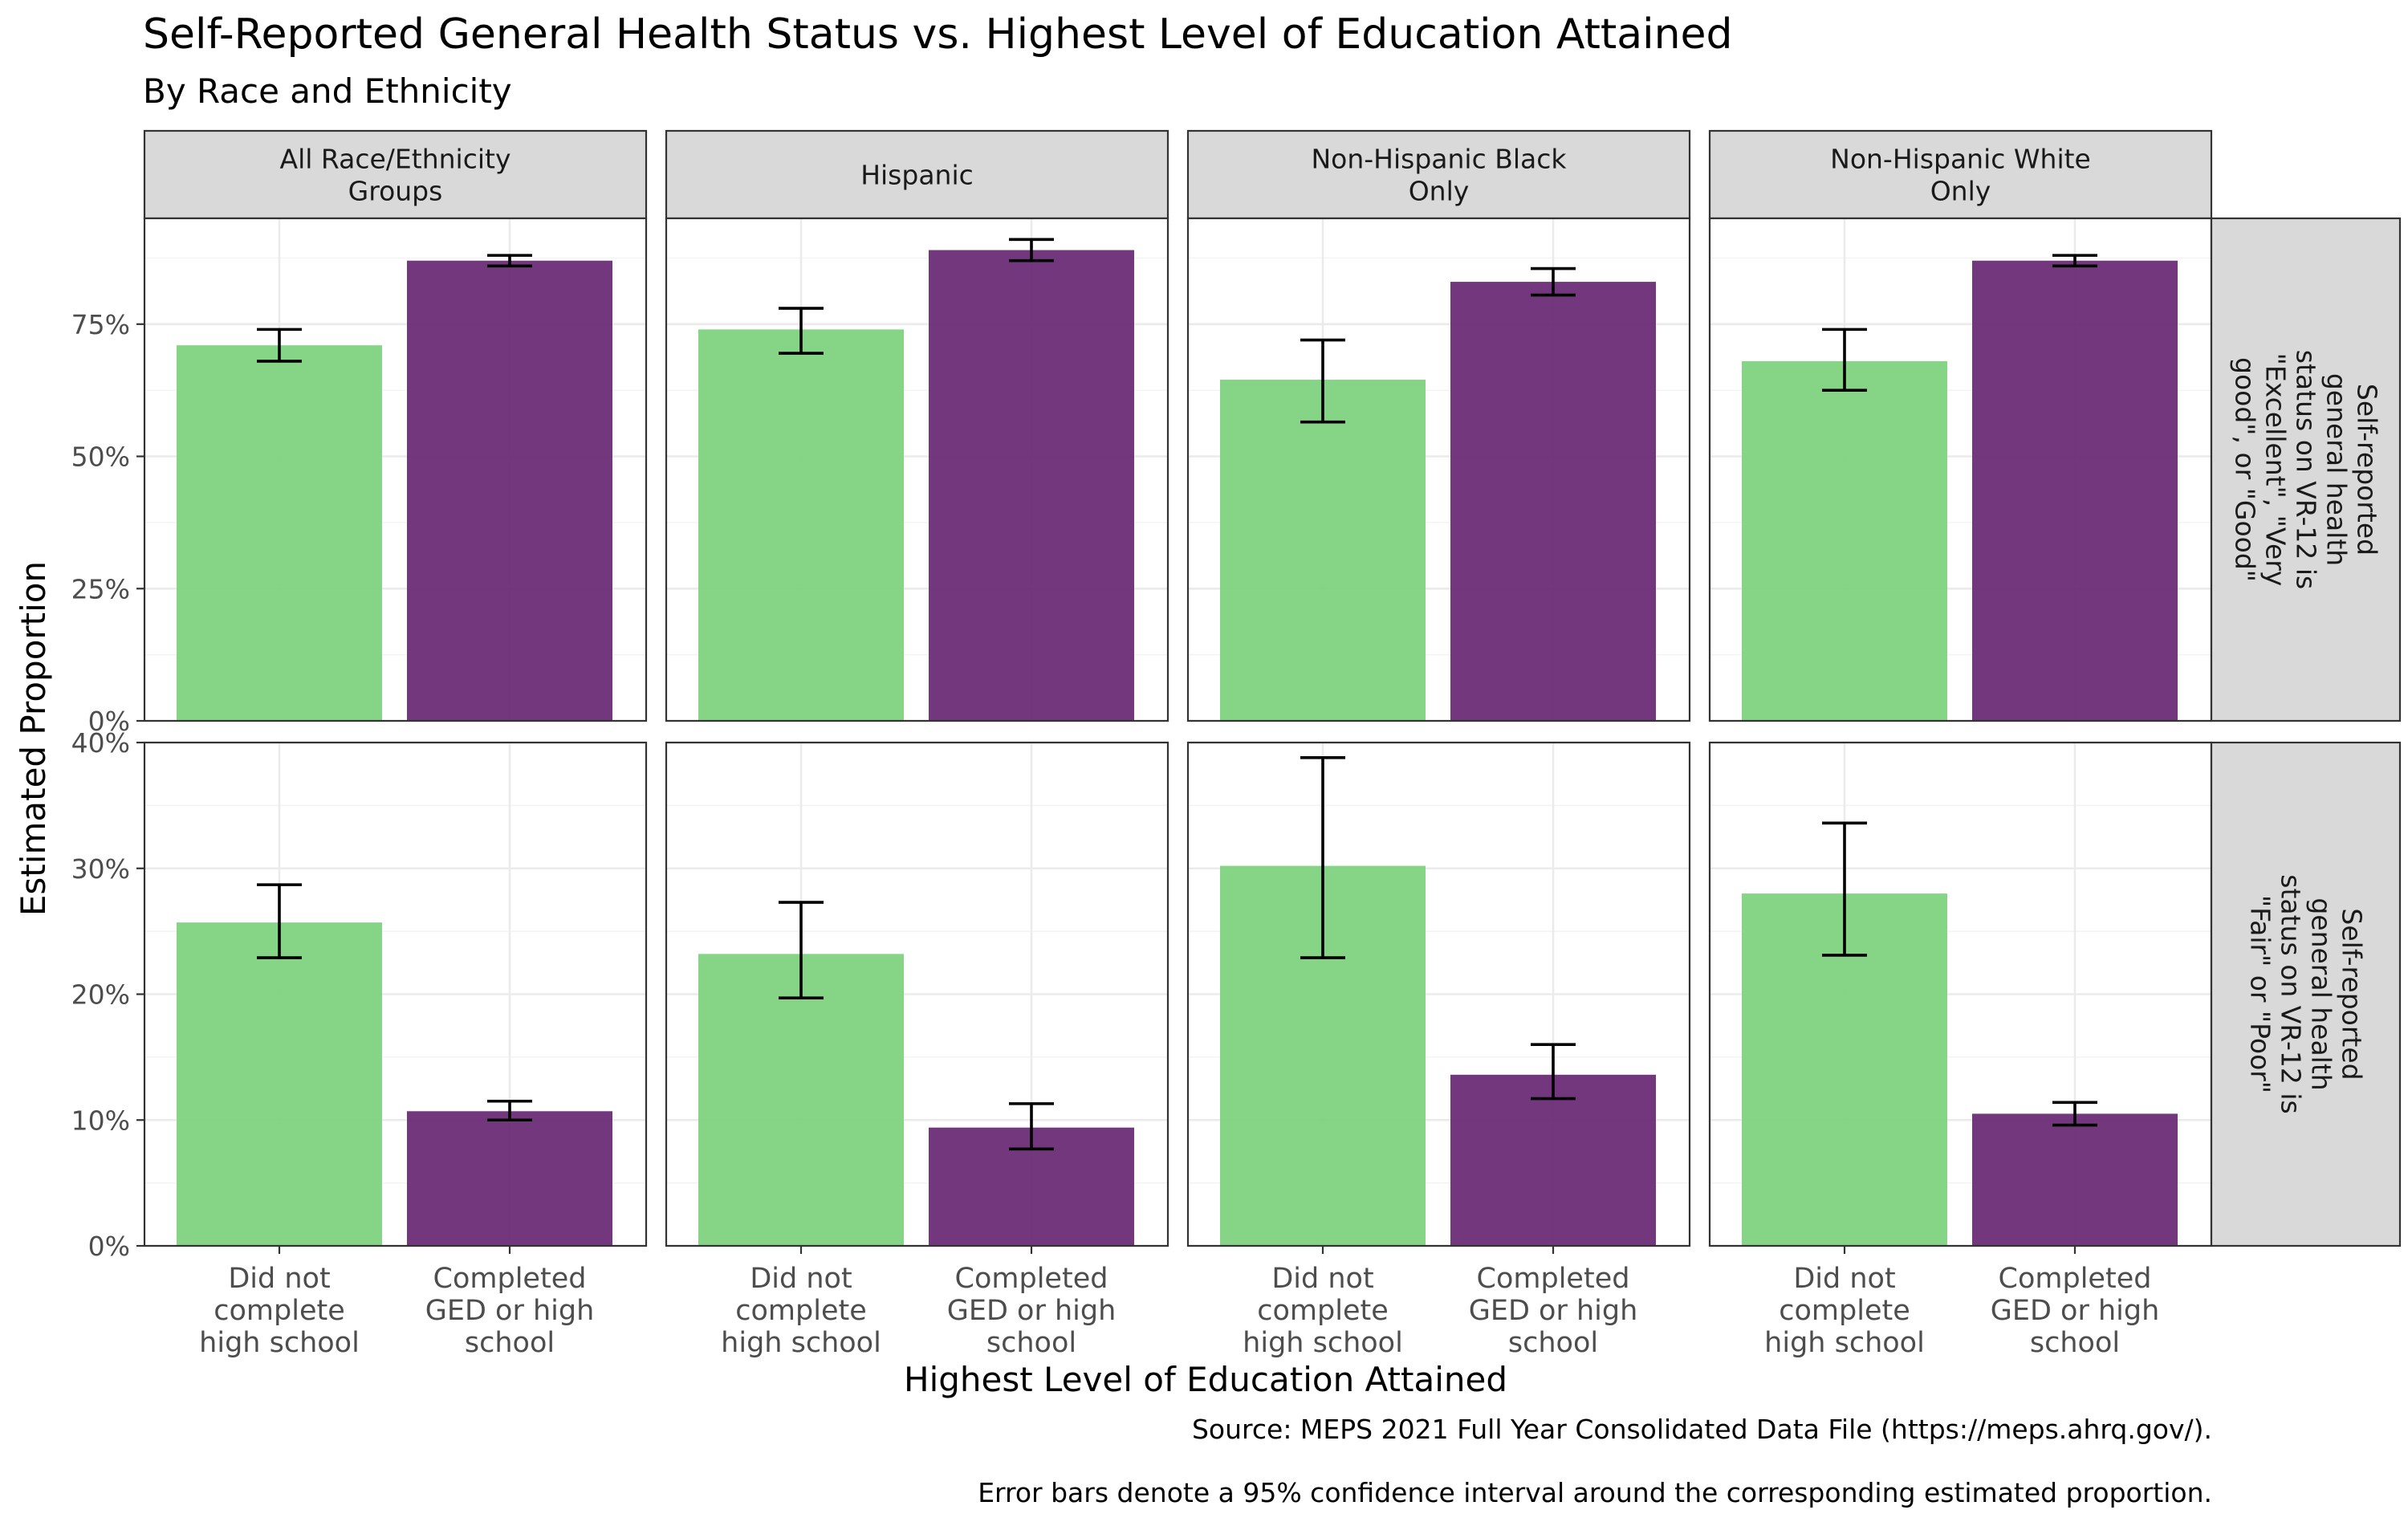 The width and height of the screenshot is (2408, 1522). What do you see at coordinates (100, 869) in the screenshot?
I see `y-tick-label: 30%` at bounding box center [100, 869].